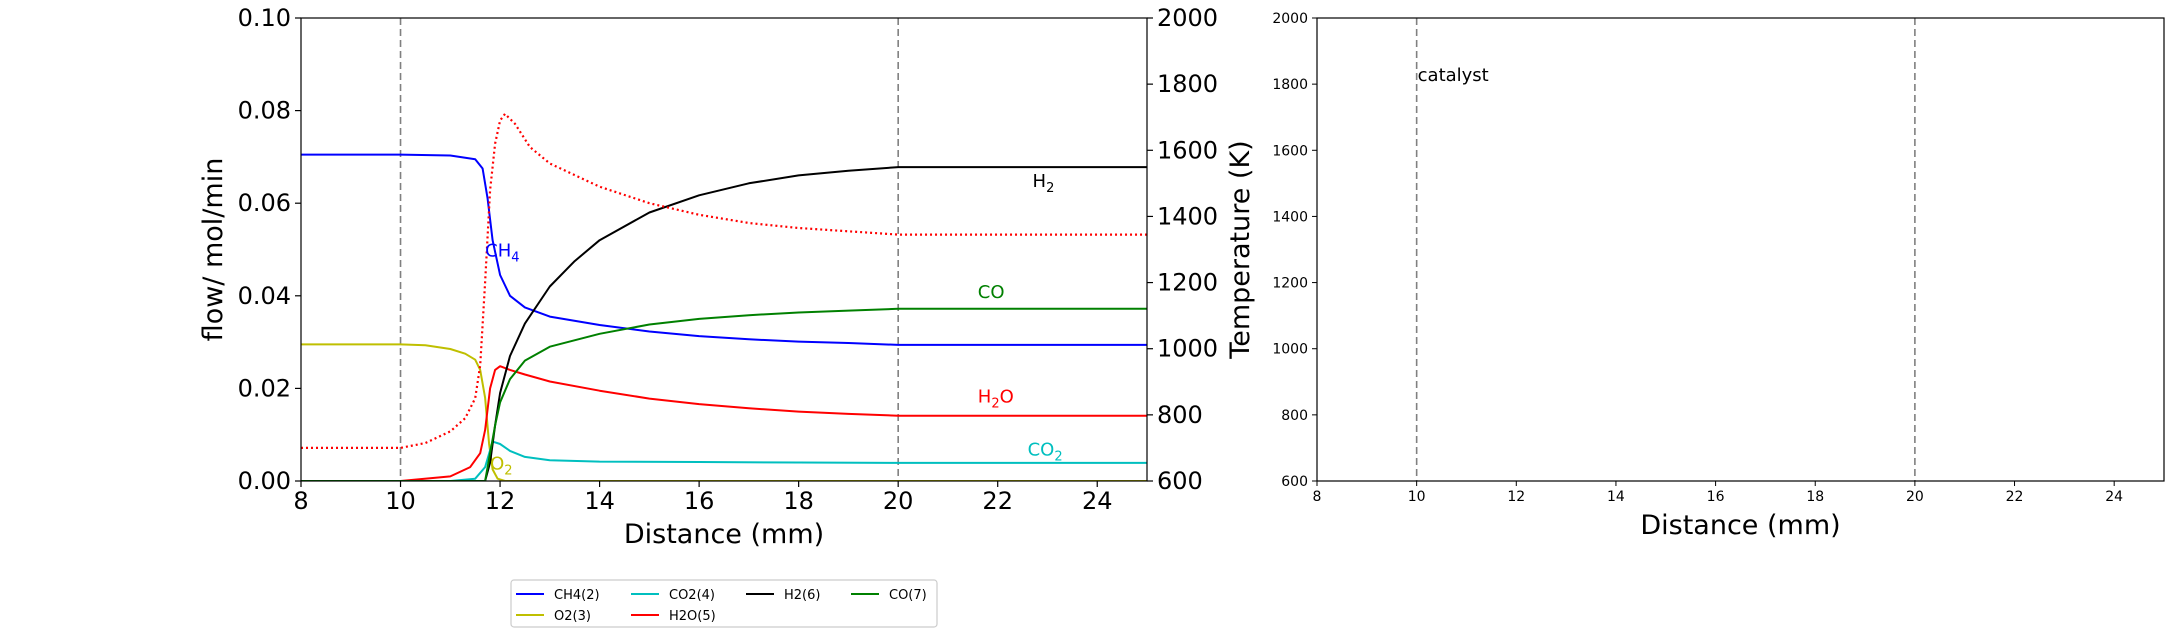  What do you see at coordinates (1294, 416) in the screenshot?
I see `y-tick-label: 800` at bounding box center [1294, 416].